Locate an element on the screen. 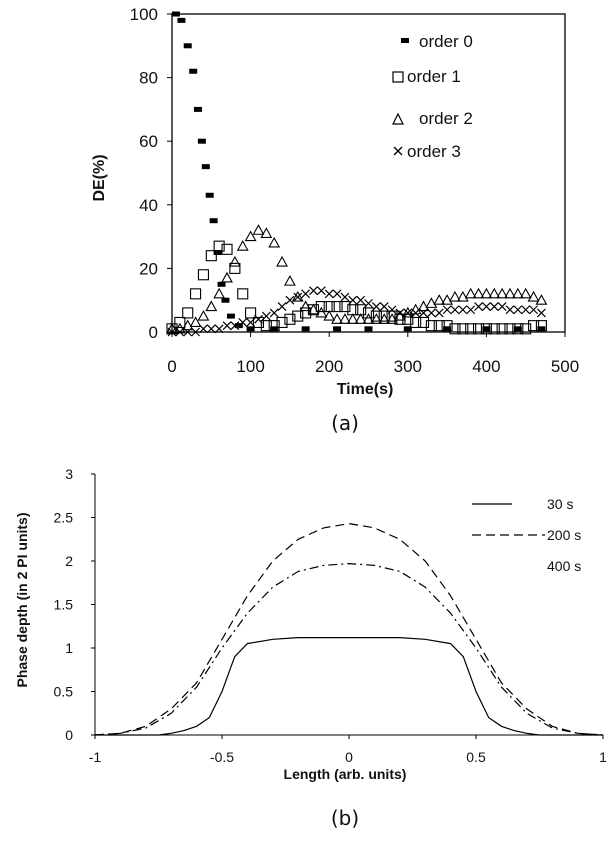 The image size is (608, 861). legend-a: order 0 order 1 order 2 order 3 is located at coordinates (432, 96).